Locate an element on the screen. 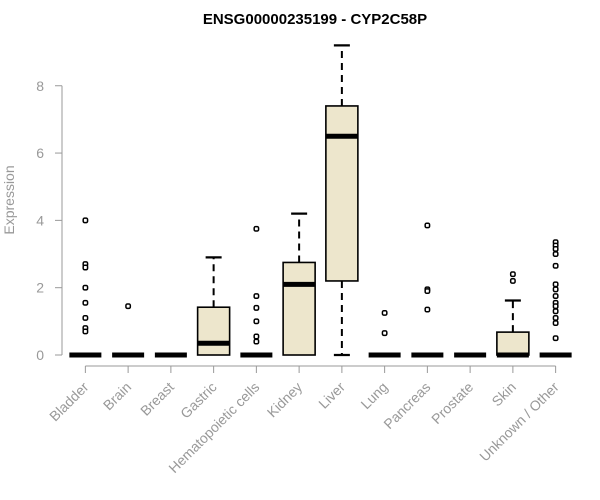  x-tick-label: Kidney is located at coordinates (285, 400).